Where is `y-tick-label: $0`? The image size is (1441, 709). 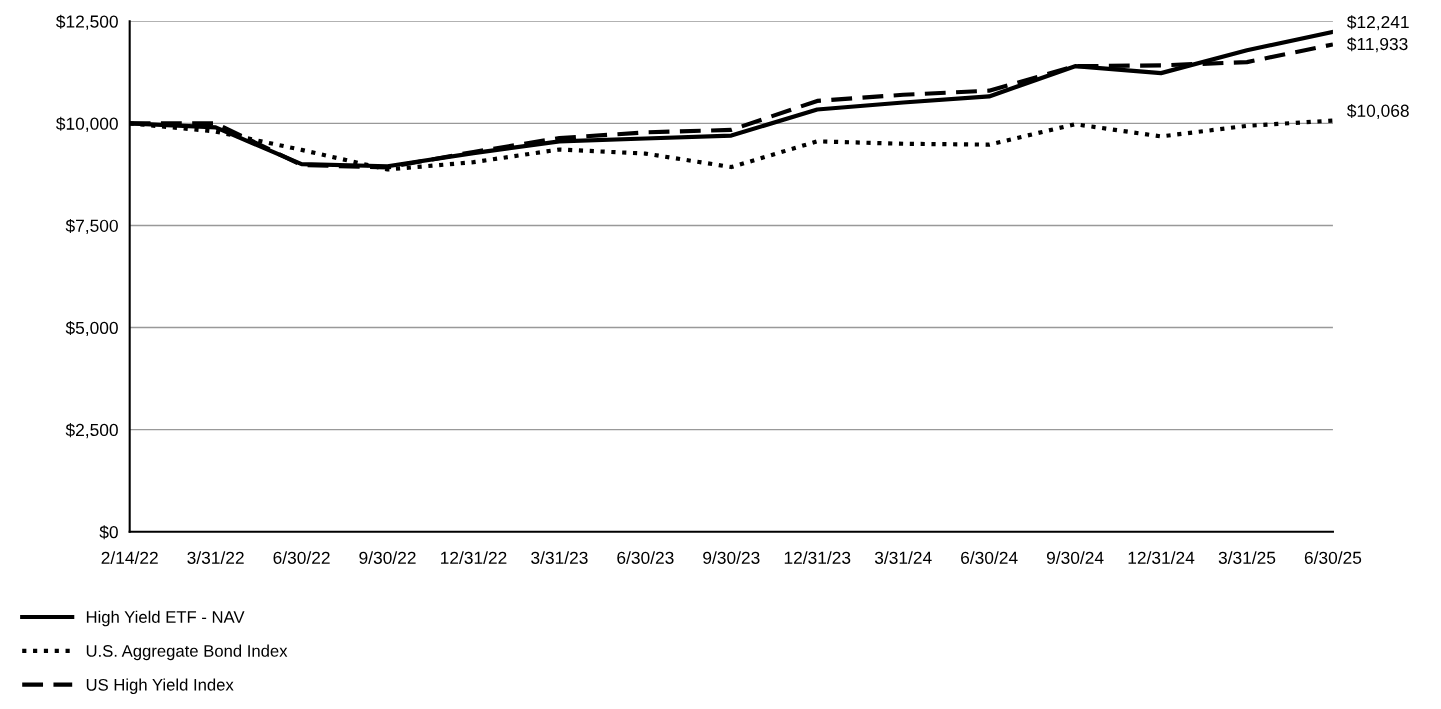
y-tick-label: $0 is located at coordinates (108, 532).